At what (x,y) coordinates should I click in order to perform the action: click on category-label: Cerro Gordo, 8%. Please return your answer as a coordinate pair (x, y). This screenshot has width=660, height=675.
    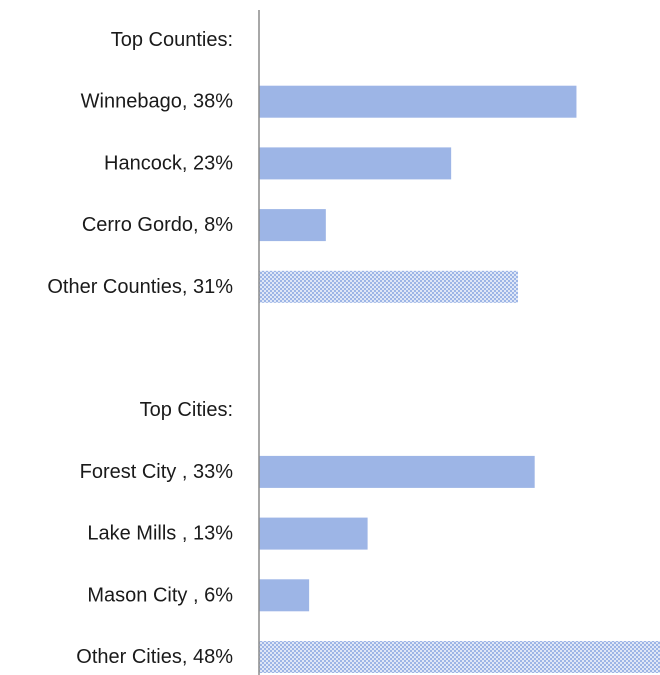
    Looking at the image, I should click on (157, 225).